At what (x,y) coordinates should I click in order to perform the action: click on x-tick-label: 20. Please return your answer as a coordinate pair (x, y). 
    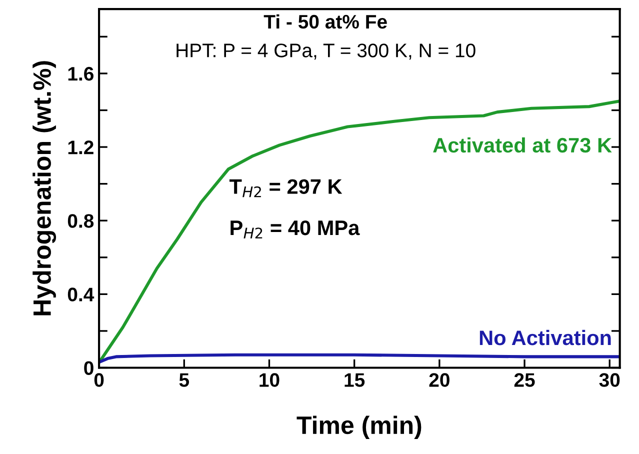
    Looking at the image, I should click on (439, 380).